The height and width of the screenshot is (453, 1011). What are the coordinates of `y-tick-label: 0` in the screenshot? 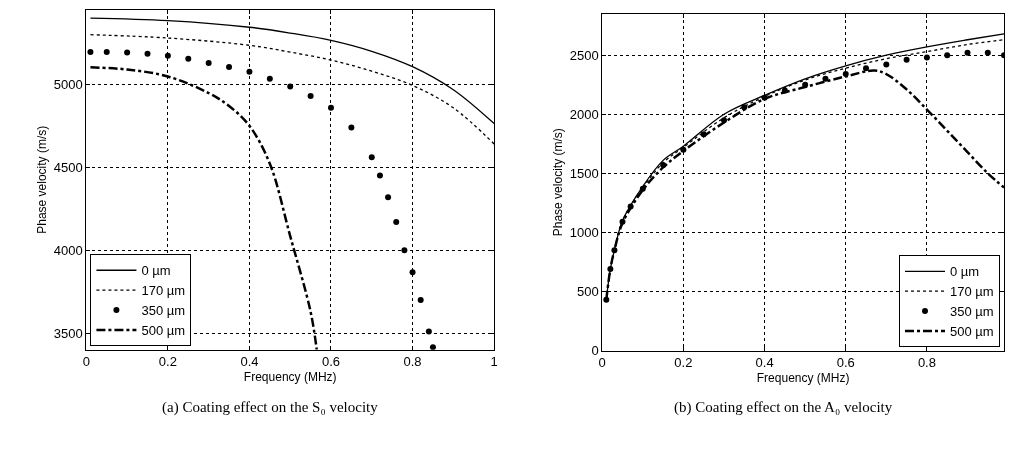 It's located at (595, 351).